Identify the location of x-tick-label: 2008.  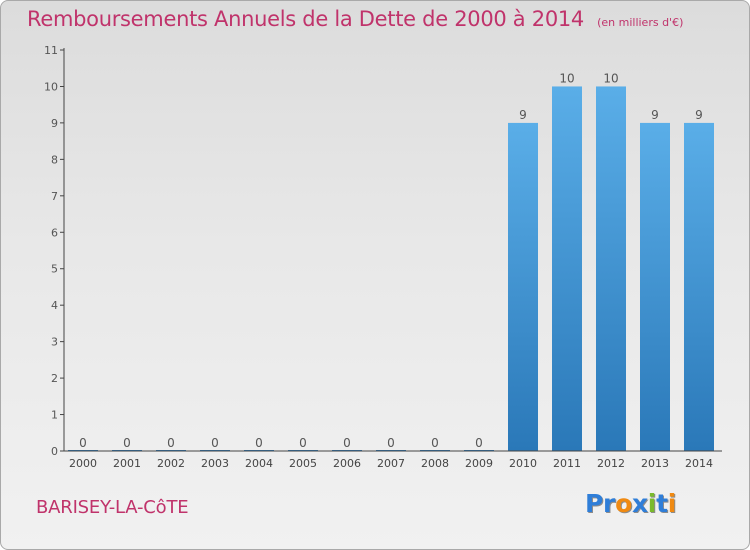
(435, 463).